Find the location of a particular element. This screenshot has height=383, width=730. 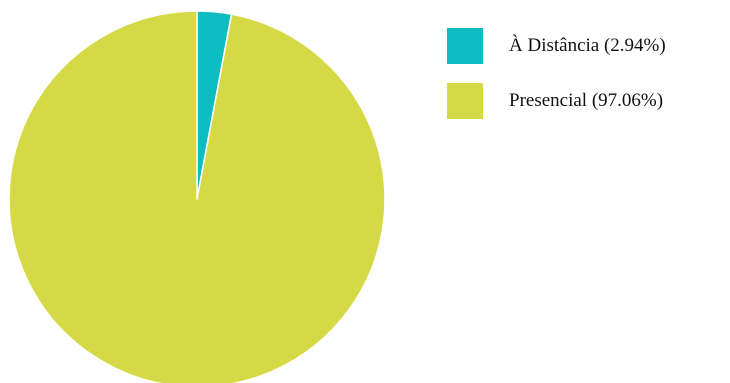

legend-item-a-distancia: À Distância (2.94%) is located at coordinates (587, 46).